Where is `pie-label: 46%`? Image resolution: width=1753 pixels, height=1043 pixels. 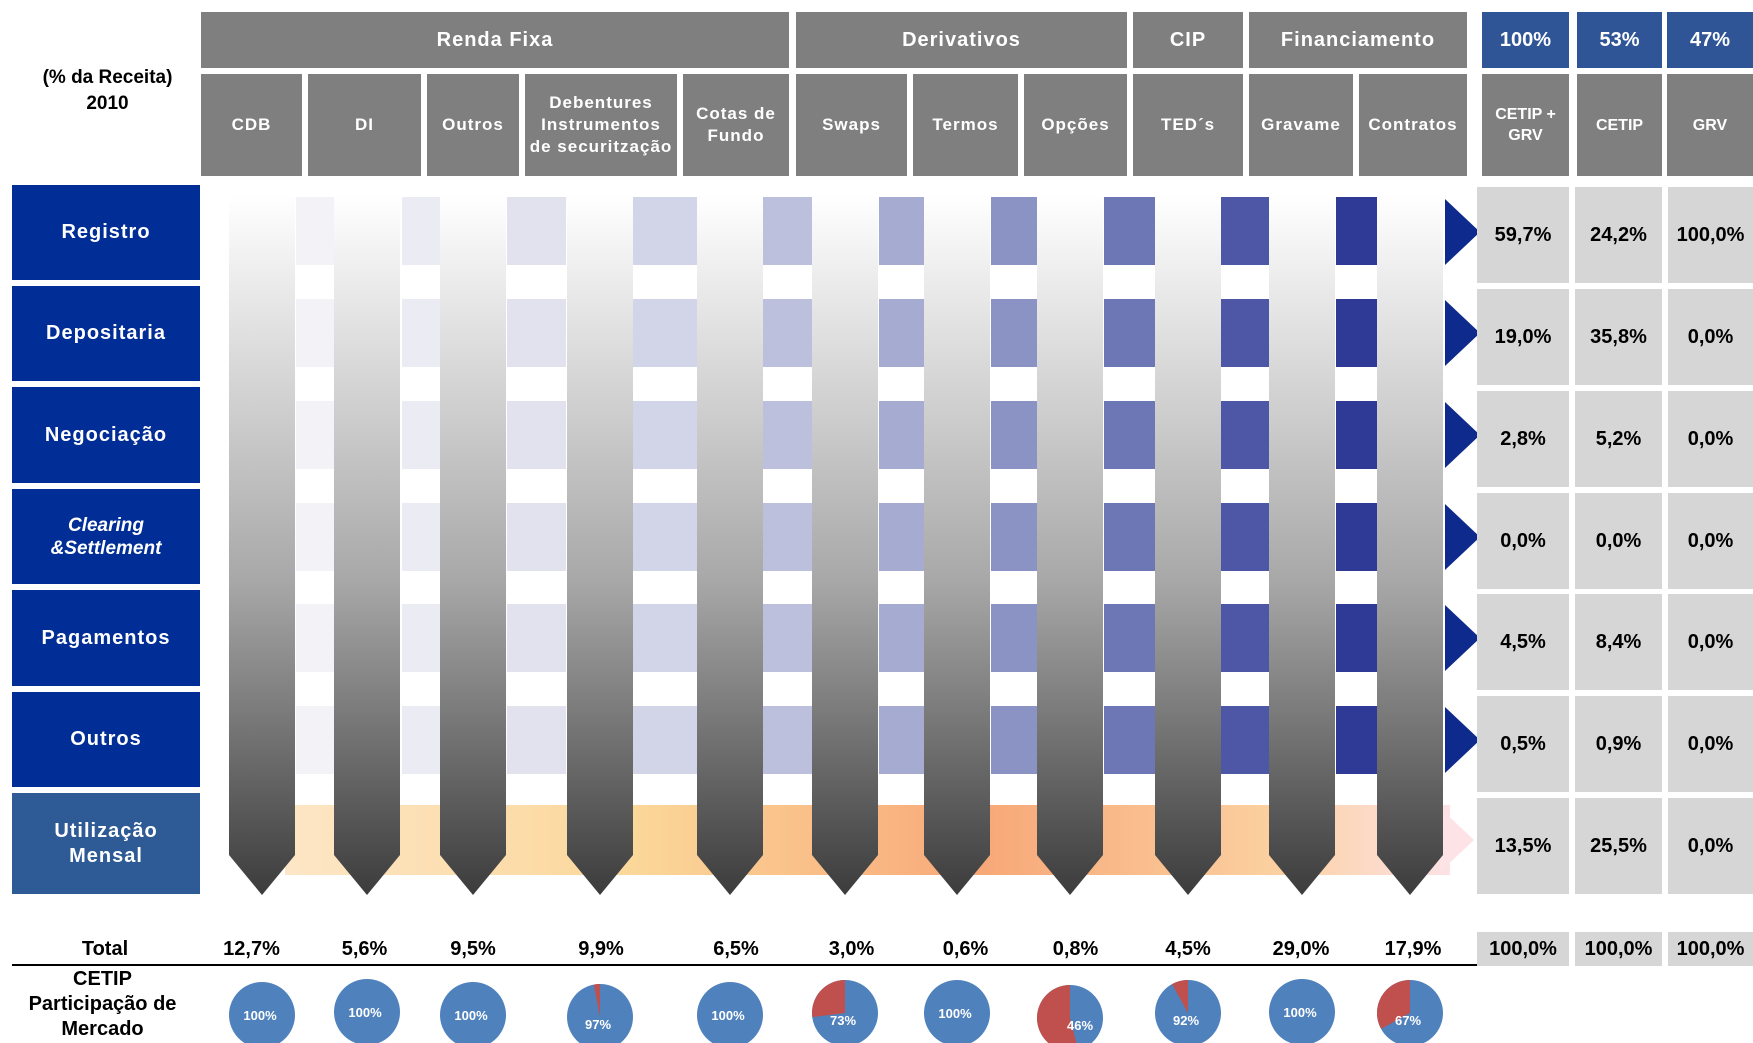 pie-label: 46% is located at coordinates (1080, 1025).